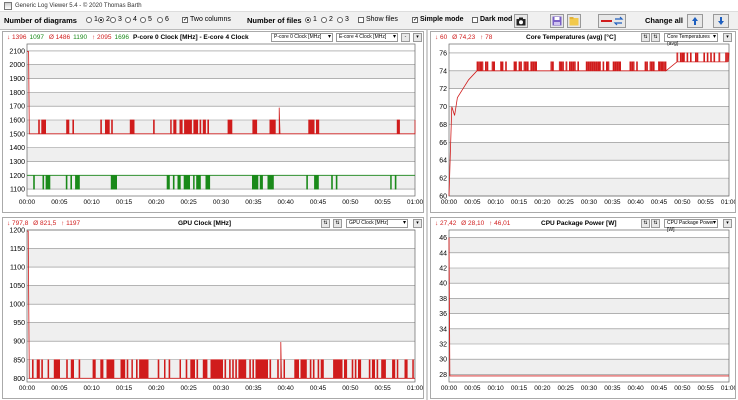 The height and width of the screenshot is (400, 738). I want to click on panel-title: GPU Clock [MHz], so click(205, 223).